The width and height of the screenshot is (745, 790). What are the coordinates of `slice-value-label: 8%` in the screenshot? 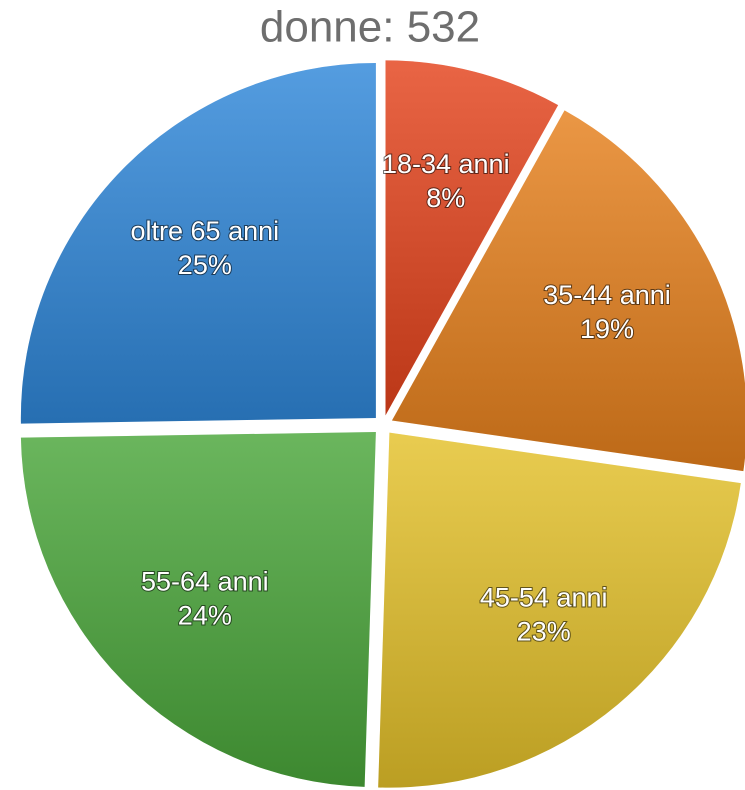 It's located at (445, 198).